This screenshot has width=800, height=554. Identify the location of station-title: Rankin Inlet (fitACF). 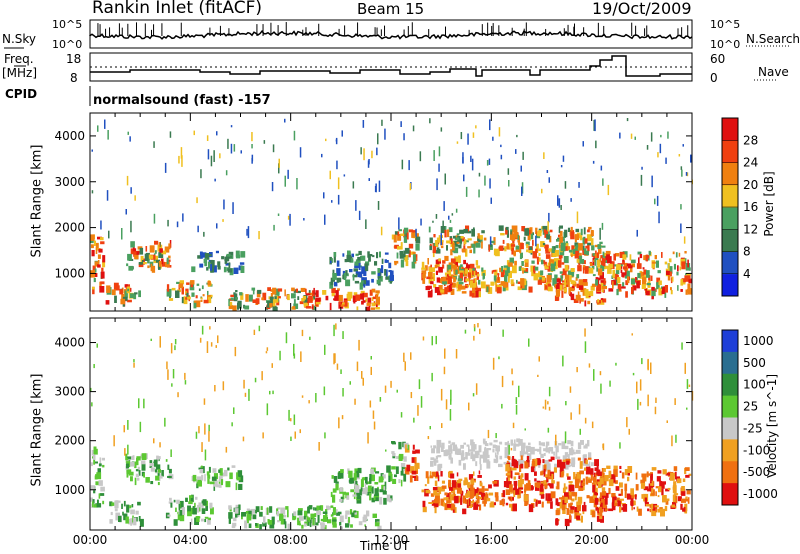
(177, 9).